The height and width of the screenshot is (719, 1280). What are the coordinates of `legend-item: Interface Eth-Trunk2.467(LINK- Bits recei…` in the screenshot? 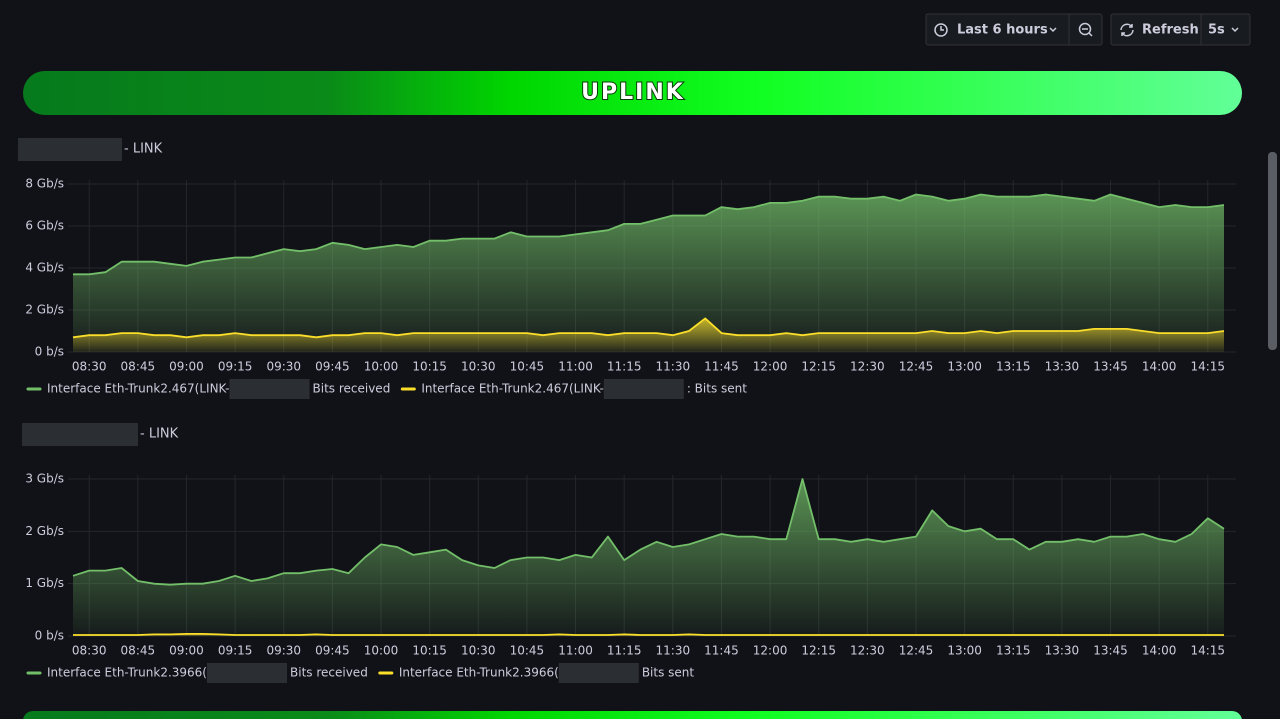 It's located at (208, 389).